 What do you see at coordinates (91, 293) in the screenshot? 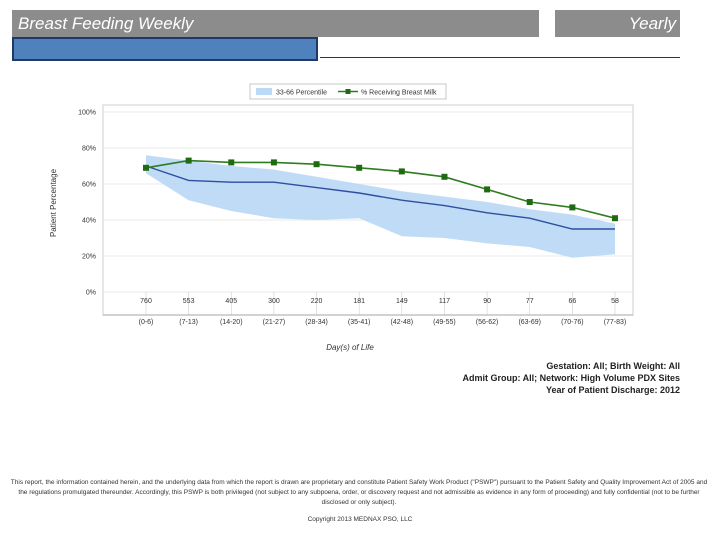
I see `y-tick-label: 0%` at bounding box center [91, 293].